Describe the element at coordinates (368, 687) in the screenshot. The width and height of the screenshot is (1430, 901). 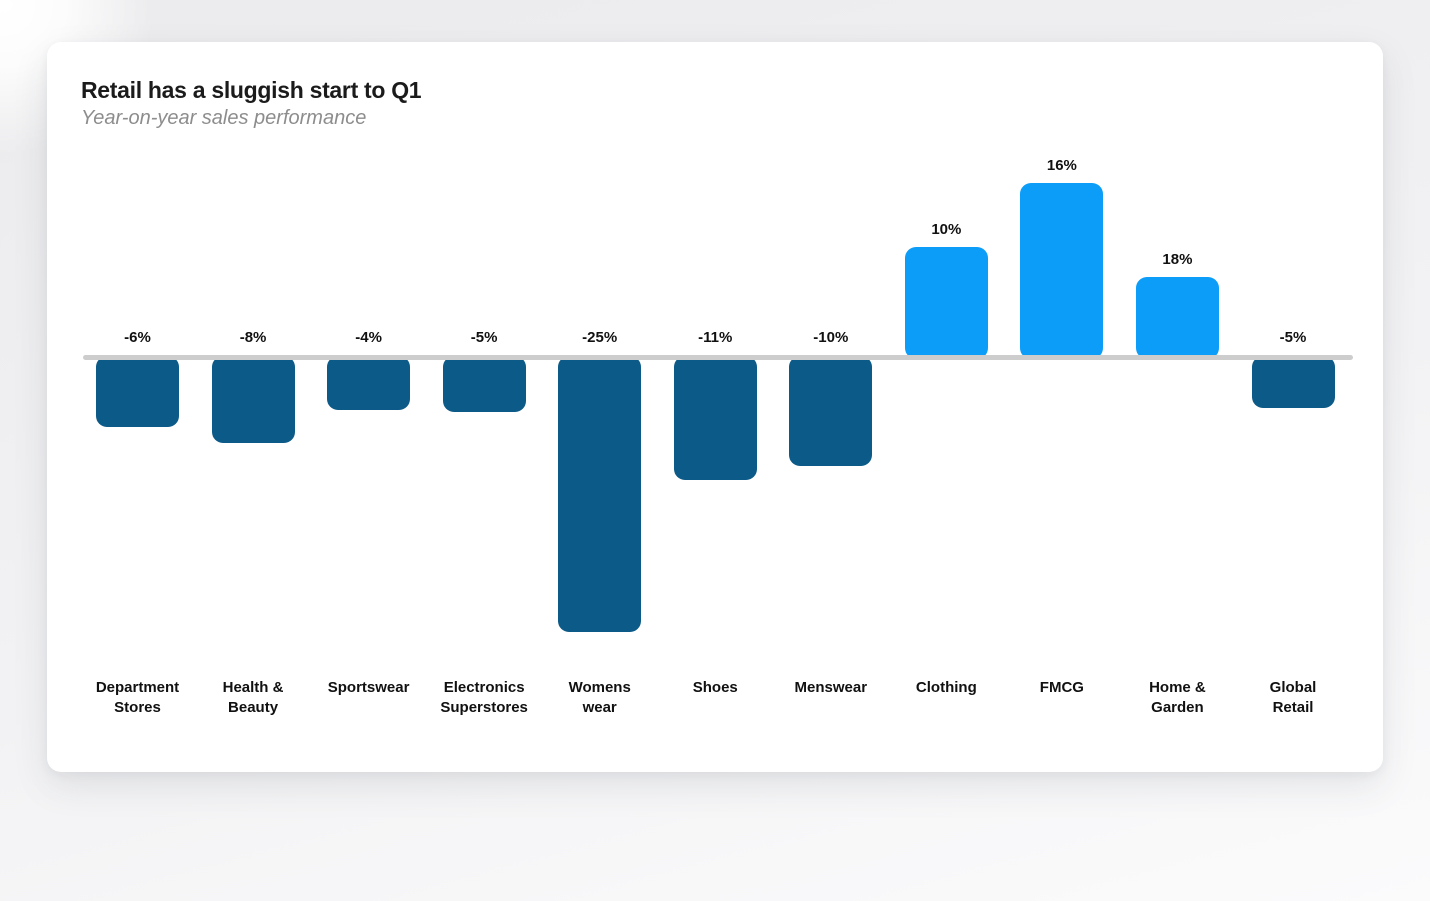
I see `category-label: Sportswear` at that location.